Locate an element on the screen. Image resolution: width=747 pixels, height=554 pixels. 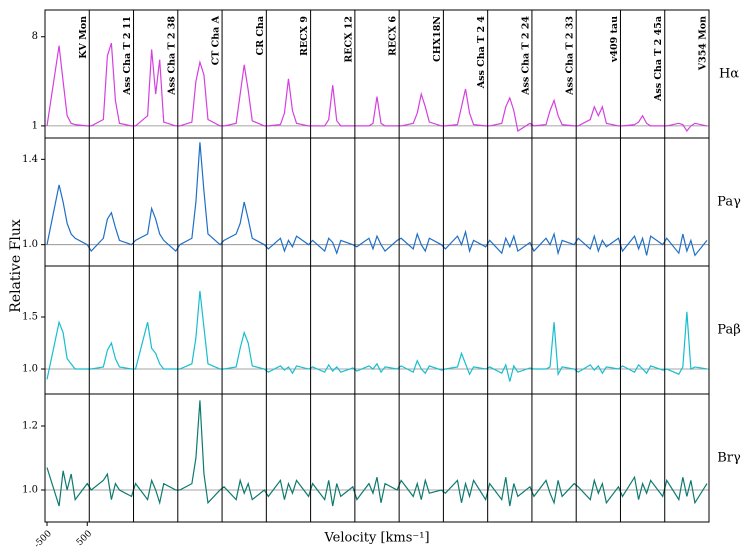
star-label: Ass Cha T 2 4 is located at coordinates (481, 53).